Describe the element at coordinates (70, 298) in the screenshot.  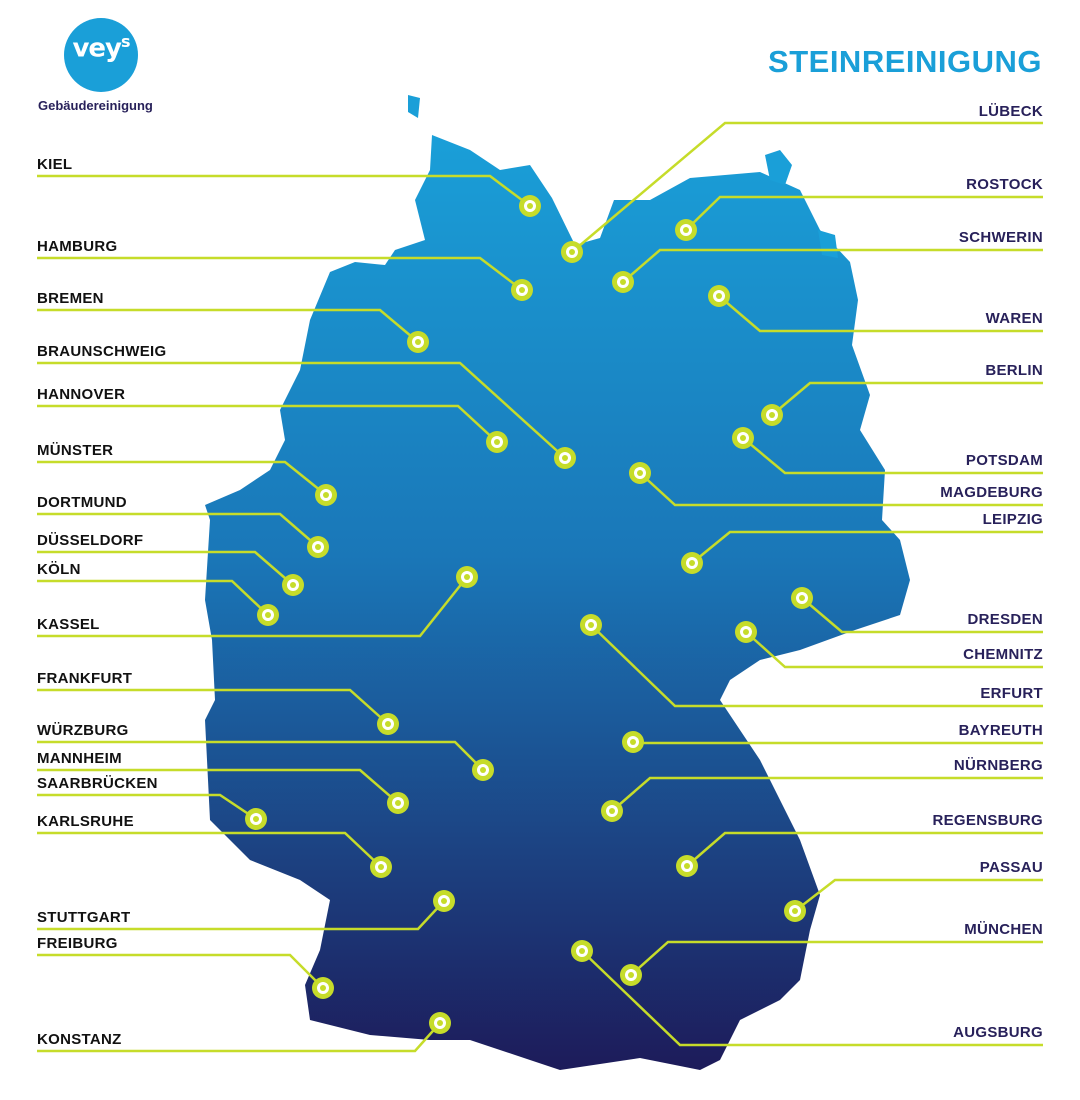
I see `city-label-bremen: BREMEN` at that location.